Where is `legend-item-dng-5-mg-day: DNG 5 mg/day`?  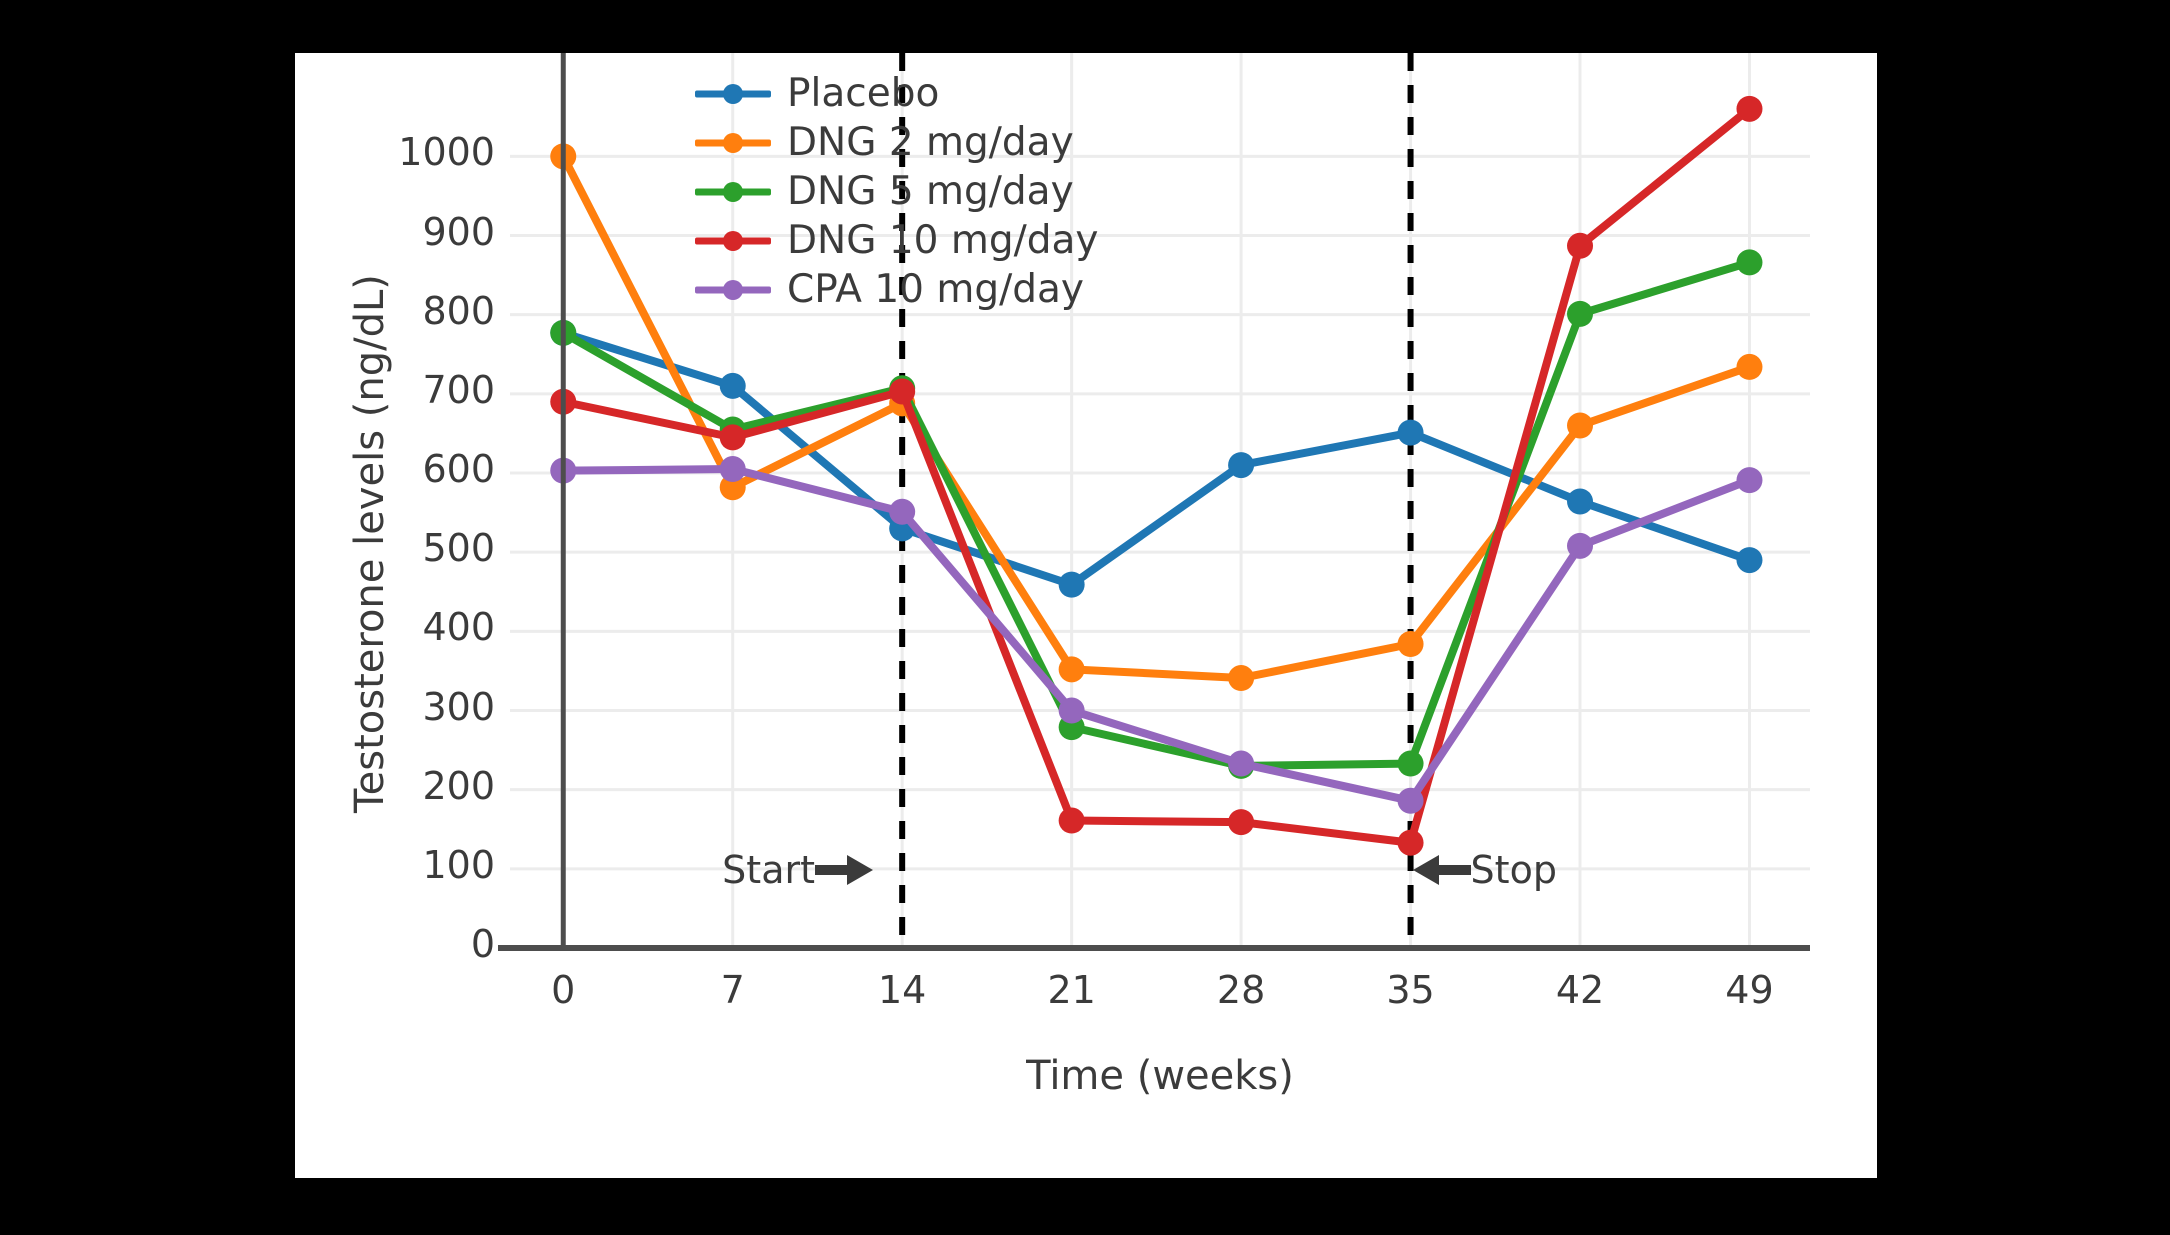
legend-item-dng-5-mg-day: DNG 5 mg/day is located at coordinates (896, 191).